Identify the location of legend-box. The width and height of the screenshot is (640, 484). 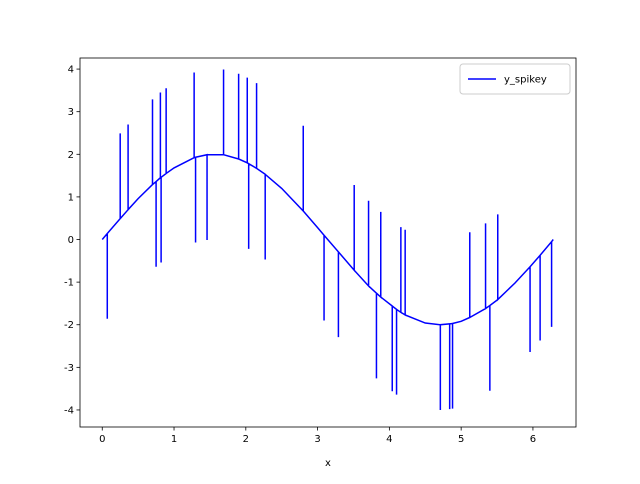
(515, 79).